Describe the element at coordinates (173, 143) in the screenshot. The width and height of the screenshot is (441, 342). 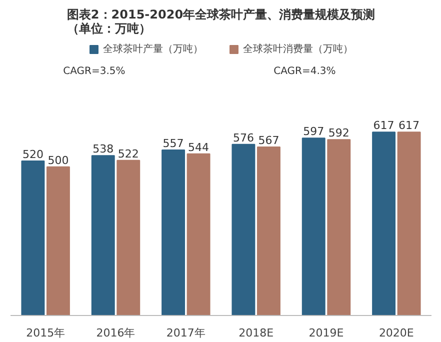
I see `data-label: 557` at that location.